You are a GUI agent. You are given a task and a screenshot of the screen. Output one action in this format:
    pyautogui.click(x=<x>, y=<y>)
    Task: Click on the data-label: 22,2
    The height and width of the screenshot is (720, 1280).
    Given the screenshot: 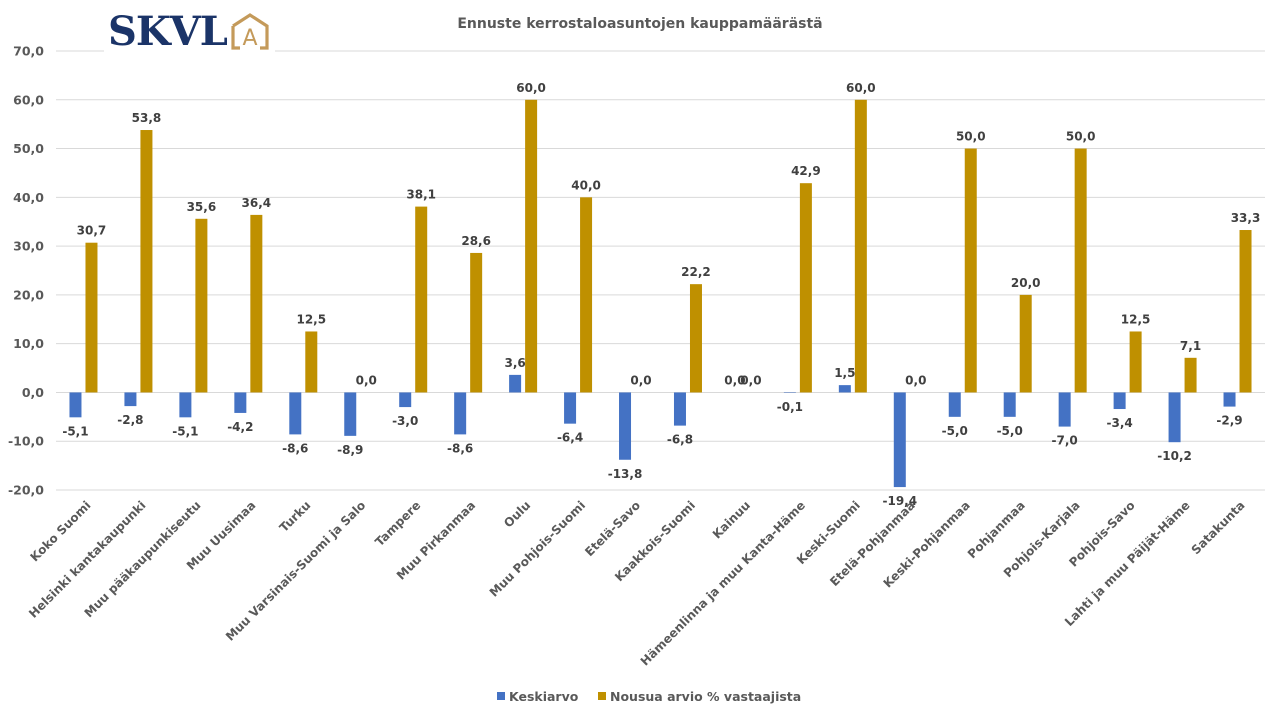 What is the action you would take?
    pyautogui.click(x=696, y=272)
    